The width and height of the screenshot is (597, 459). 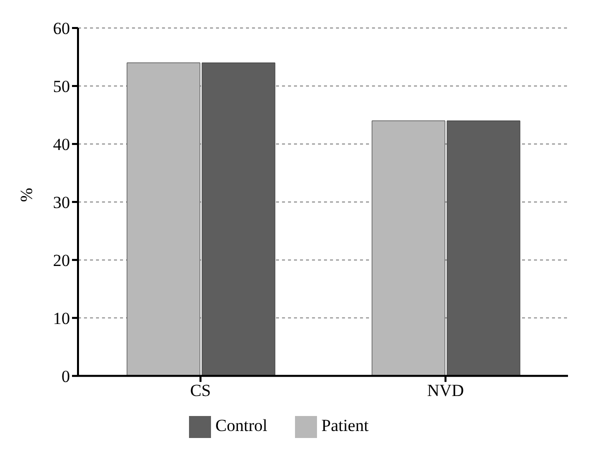 I want to click on y-tick-label: 30, so click(x=61, y=202).